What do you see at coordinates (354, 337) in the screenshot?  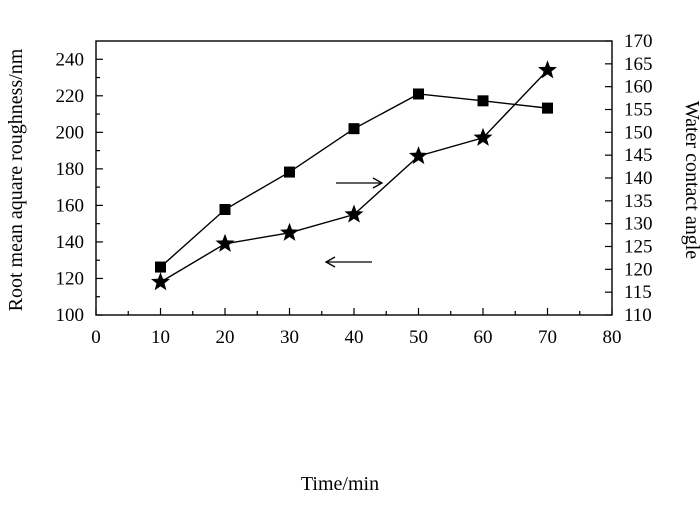 I see `x-tick-label: 40` at bounding box center [354, 337].